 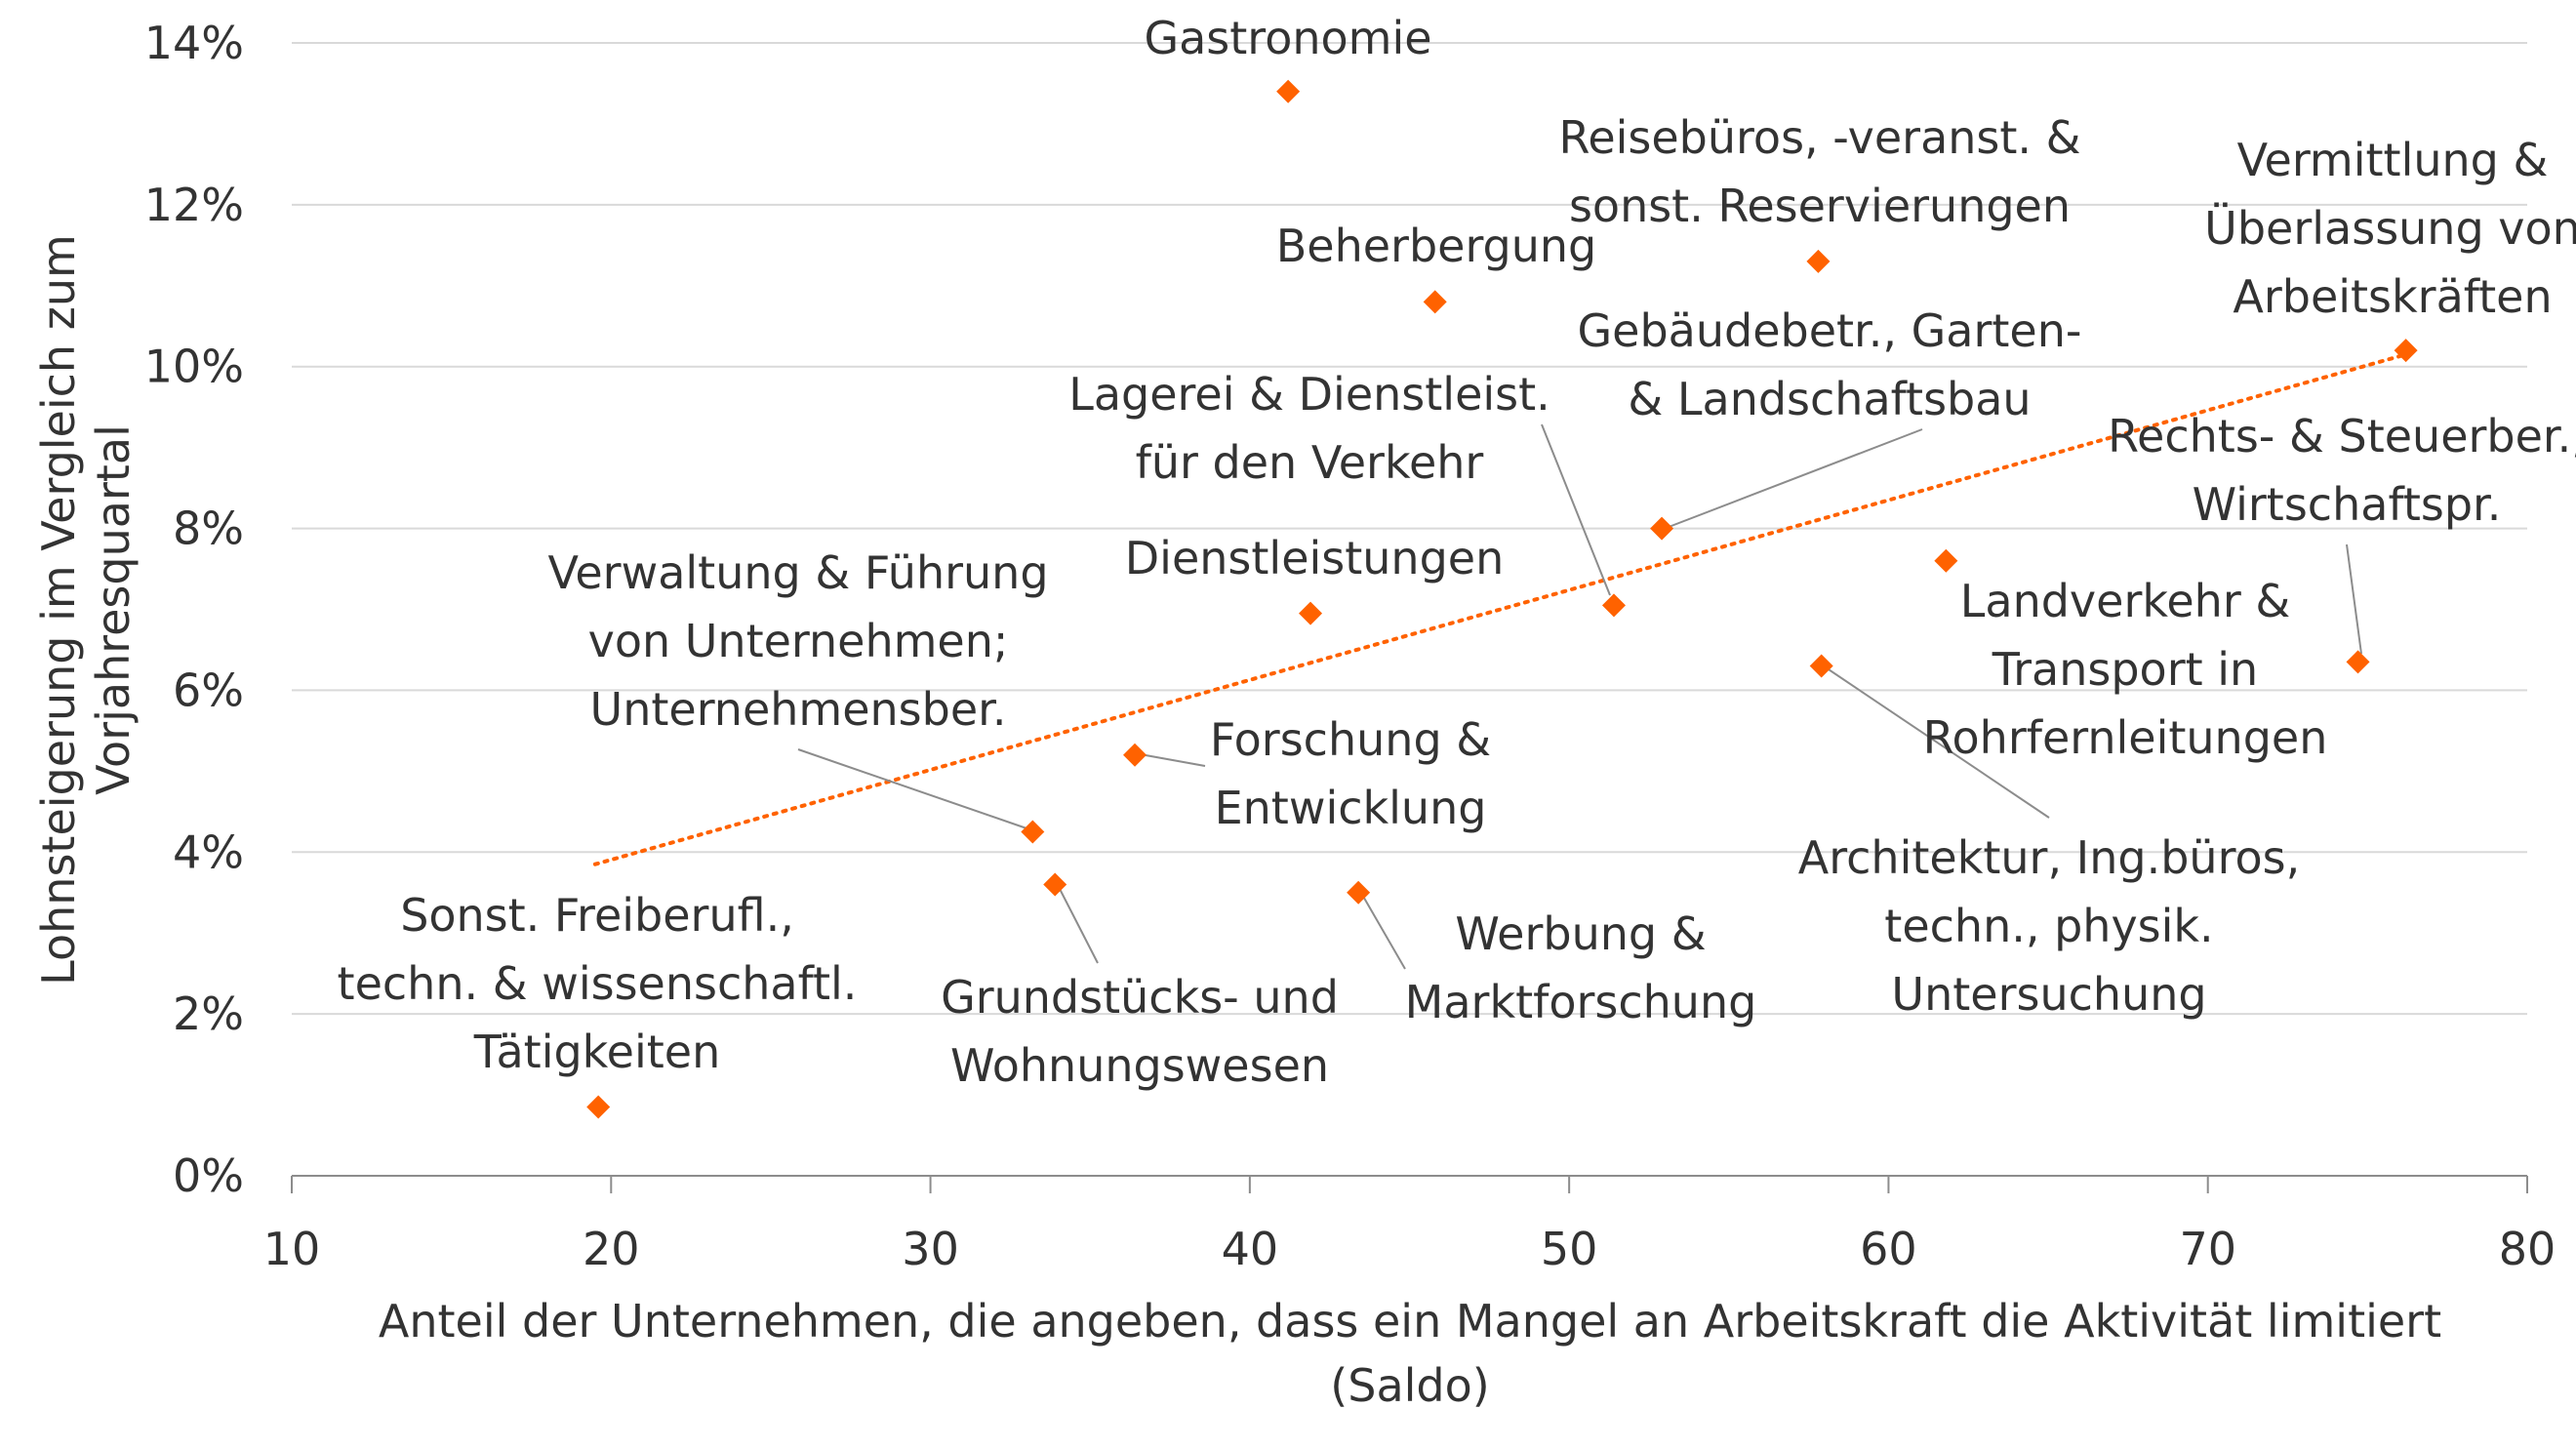 I want to click on point-label-line: Gastronomie, so click(x=1287, y=38).